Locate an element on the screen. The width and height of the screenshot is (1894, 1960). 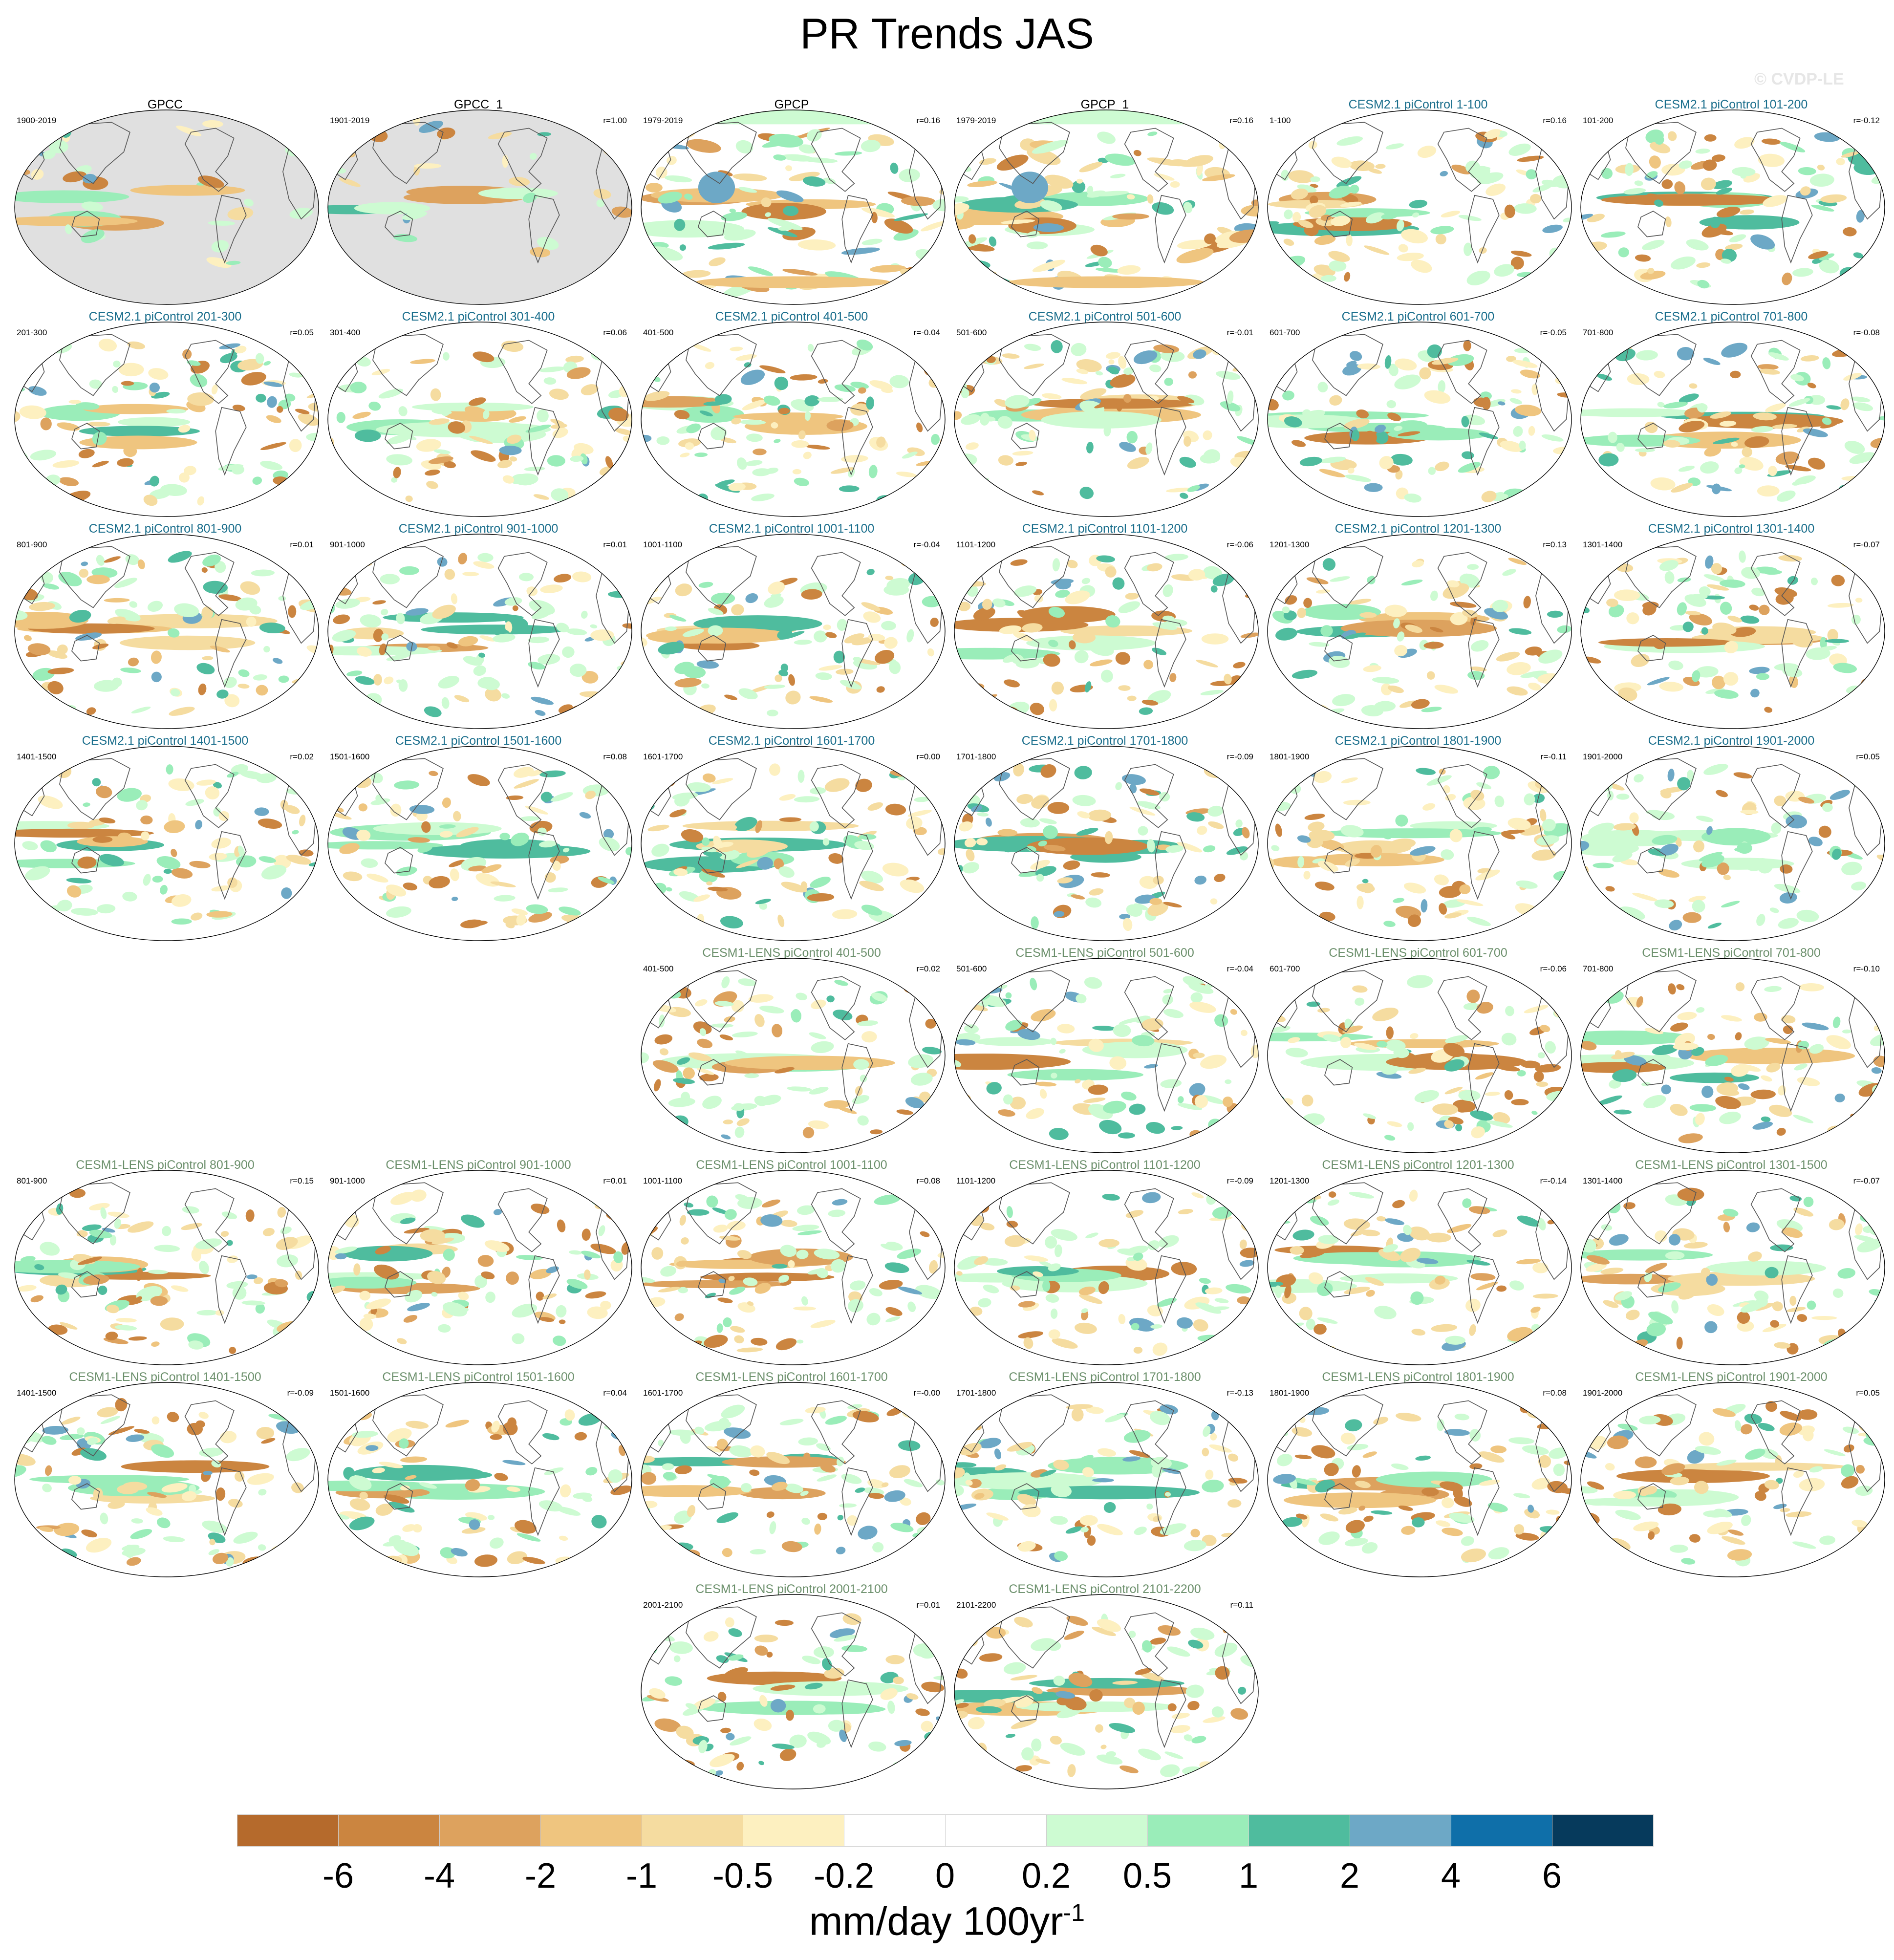
map-panel: CESM2.1 piControl 701-800 701-800 r=-0.08 is located at coordinates (1731, 415).